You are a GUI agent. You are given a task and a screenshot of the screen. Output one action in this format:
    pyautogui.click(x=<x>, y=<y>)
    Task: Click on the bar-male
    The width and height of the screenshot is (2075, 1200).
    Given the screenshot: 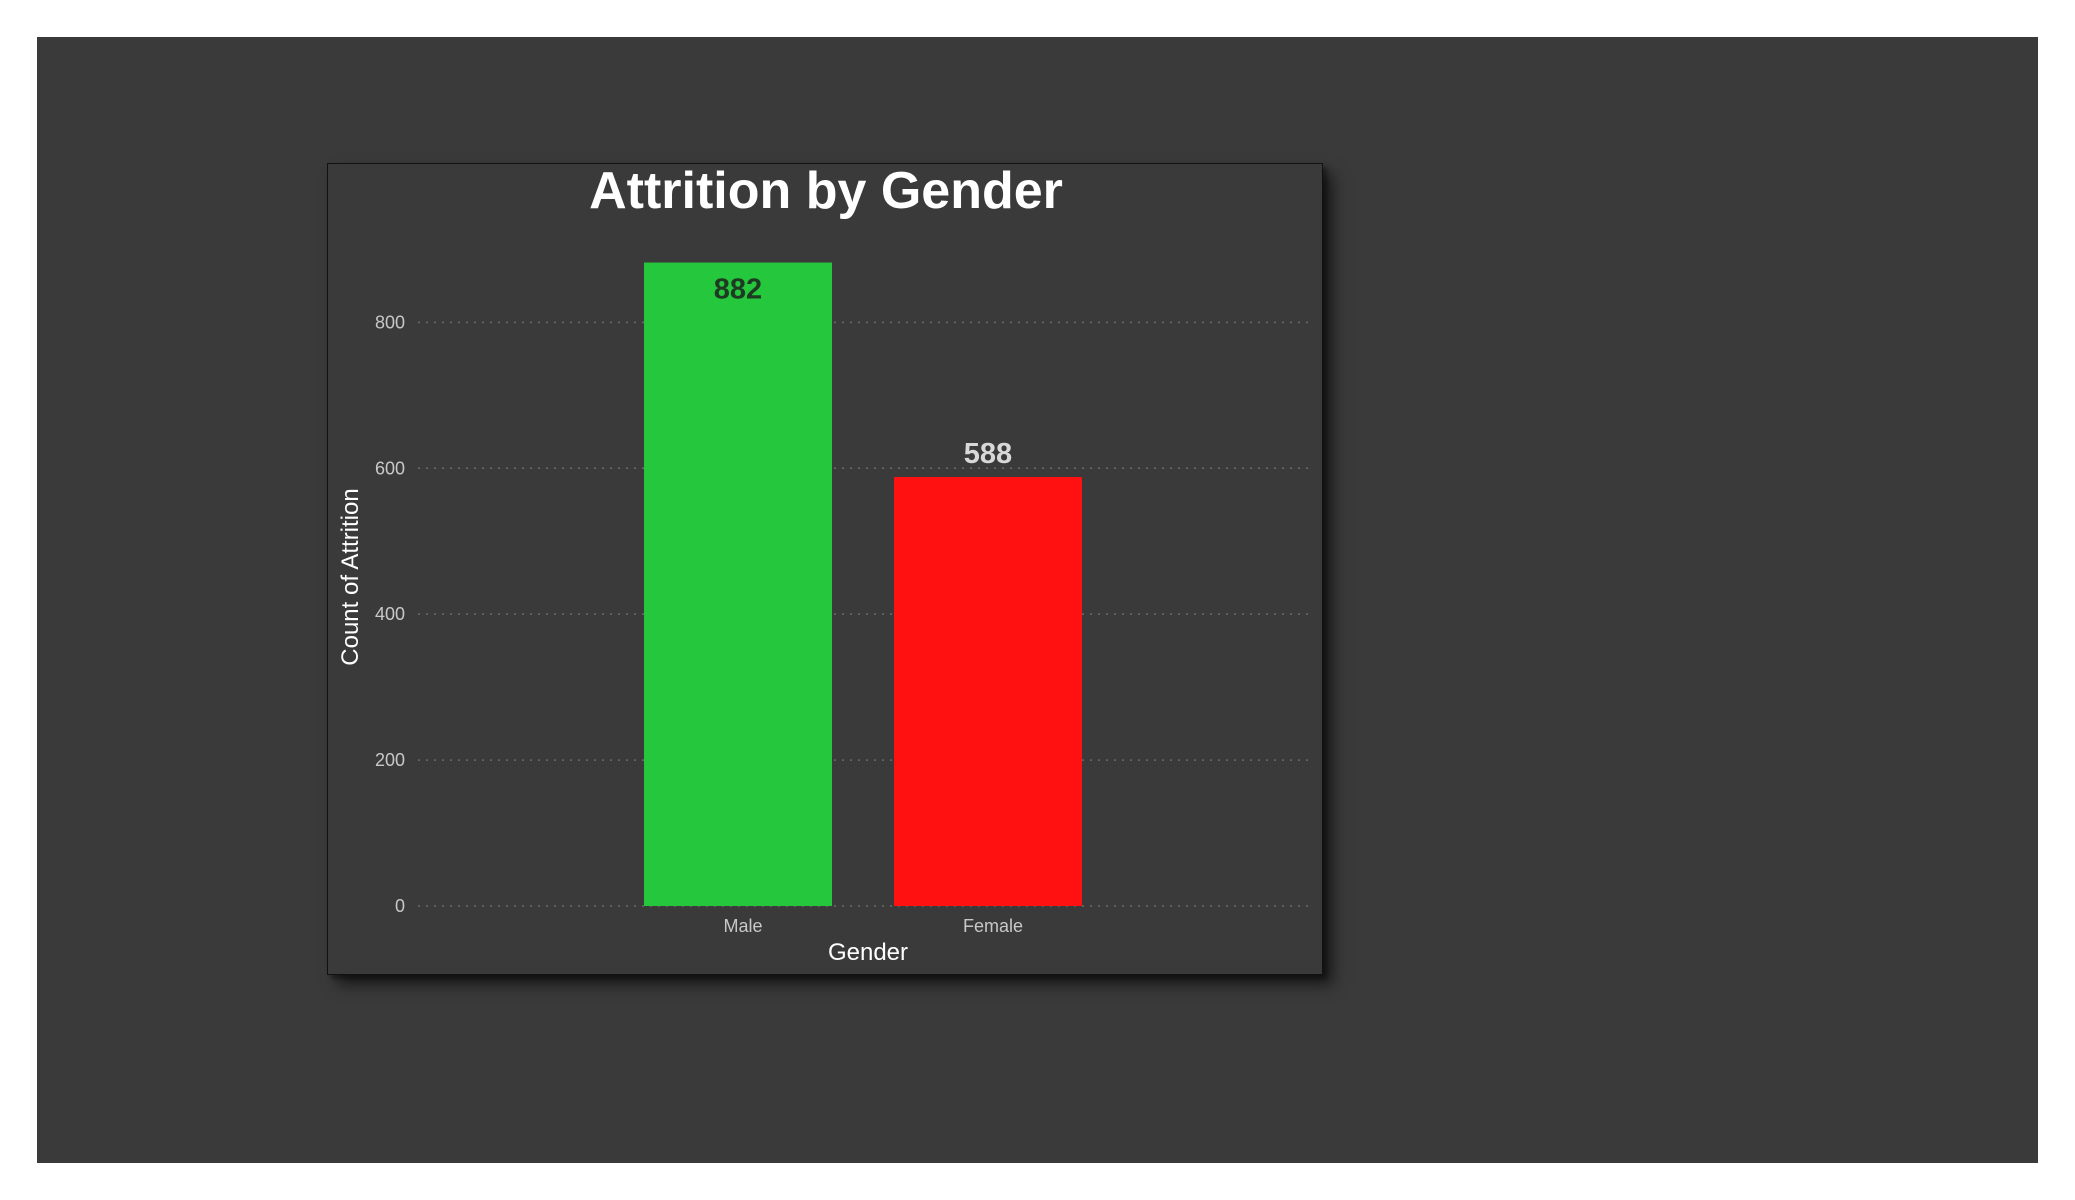 What is the action you would take?
    pyautogui.click(x=738, y=584)
    